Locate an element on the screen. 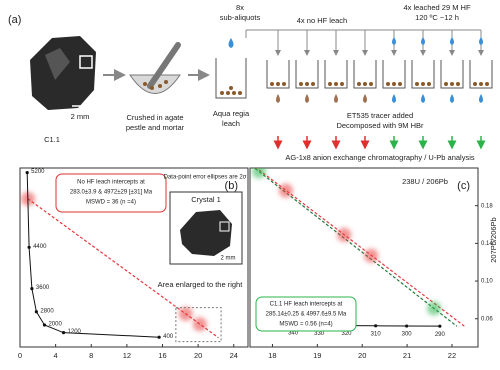 Image resolution: width=500 pixels, height=370 pixels. x-tick-label: 8 is located at coordinates (91, 355).